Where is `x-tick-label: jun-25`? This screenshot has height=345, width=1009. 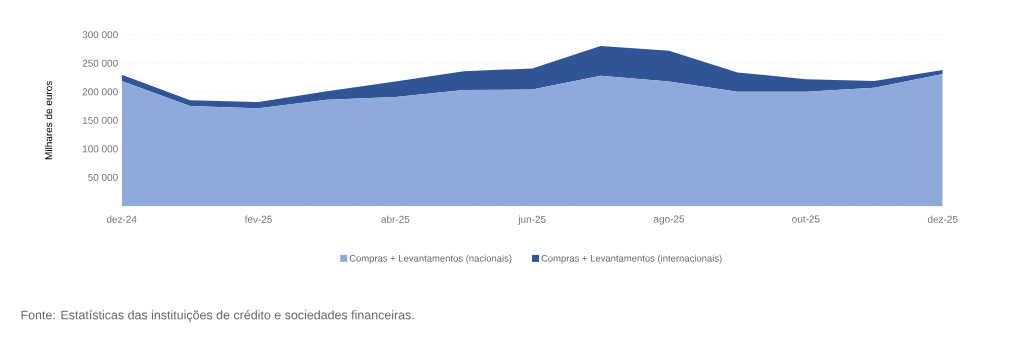
x-tick-label: jun-25 is located at coordinates (532, 220).